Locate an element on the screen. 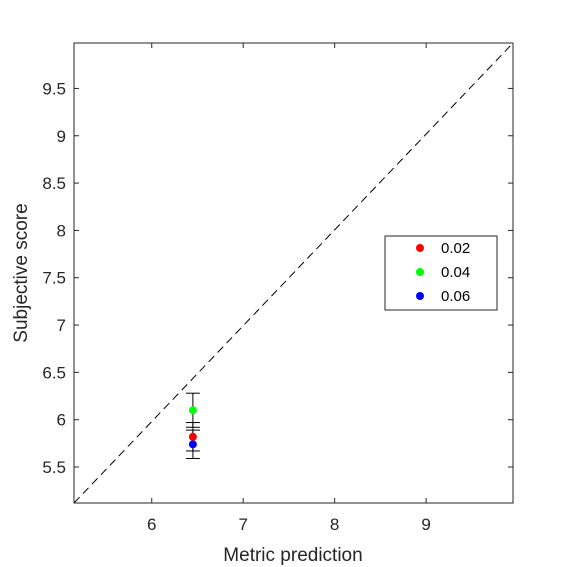  legend: 0.02 0.04 0.06 is located at coordinates (441, 273).